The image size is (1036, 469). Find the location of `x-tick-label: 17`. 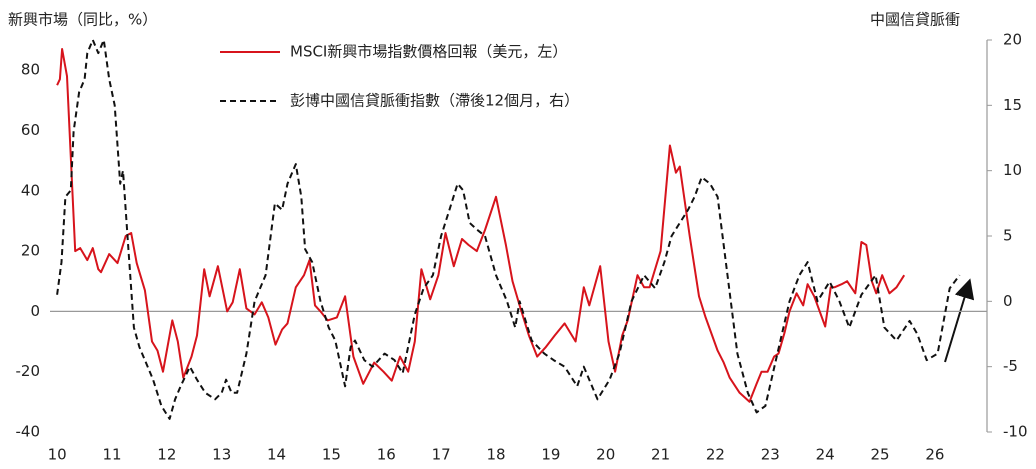

x-tick-label: 17 is located at coordinates (441, 455).